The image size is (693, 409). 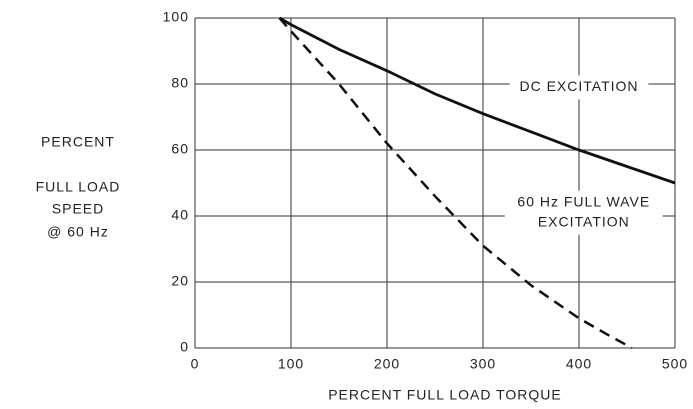 I want to click on y-tick-label: 0, so click(x=184, y=347).